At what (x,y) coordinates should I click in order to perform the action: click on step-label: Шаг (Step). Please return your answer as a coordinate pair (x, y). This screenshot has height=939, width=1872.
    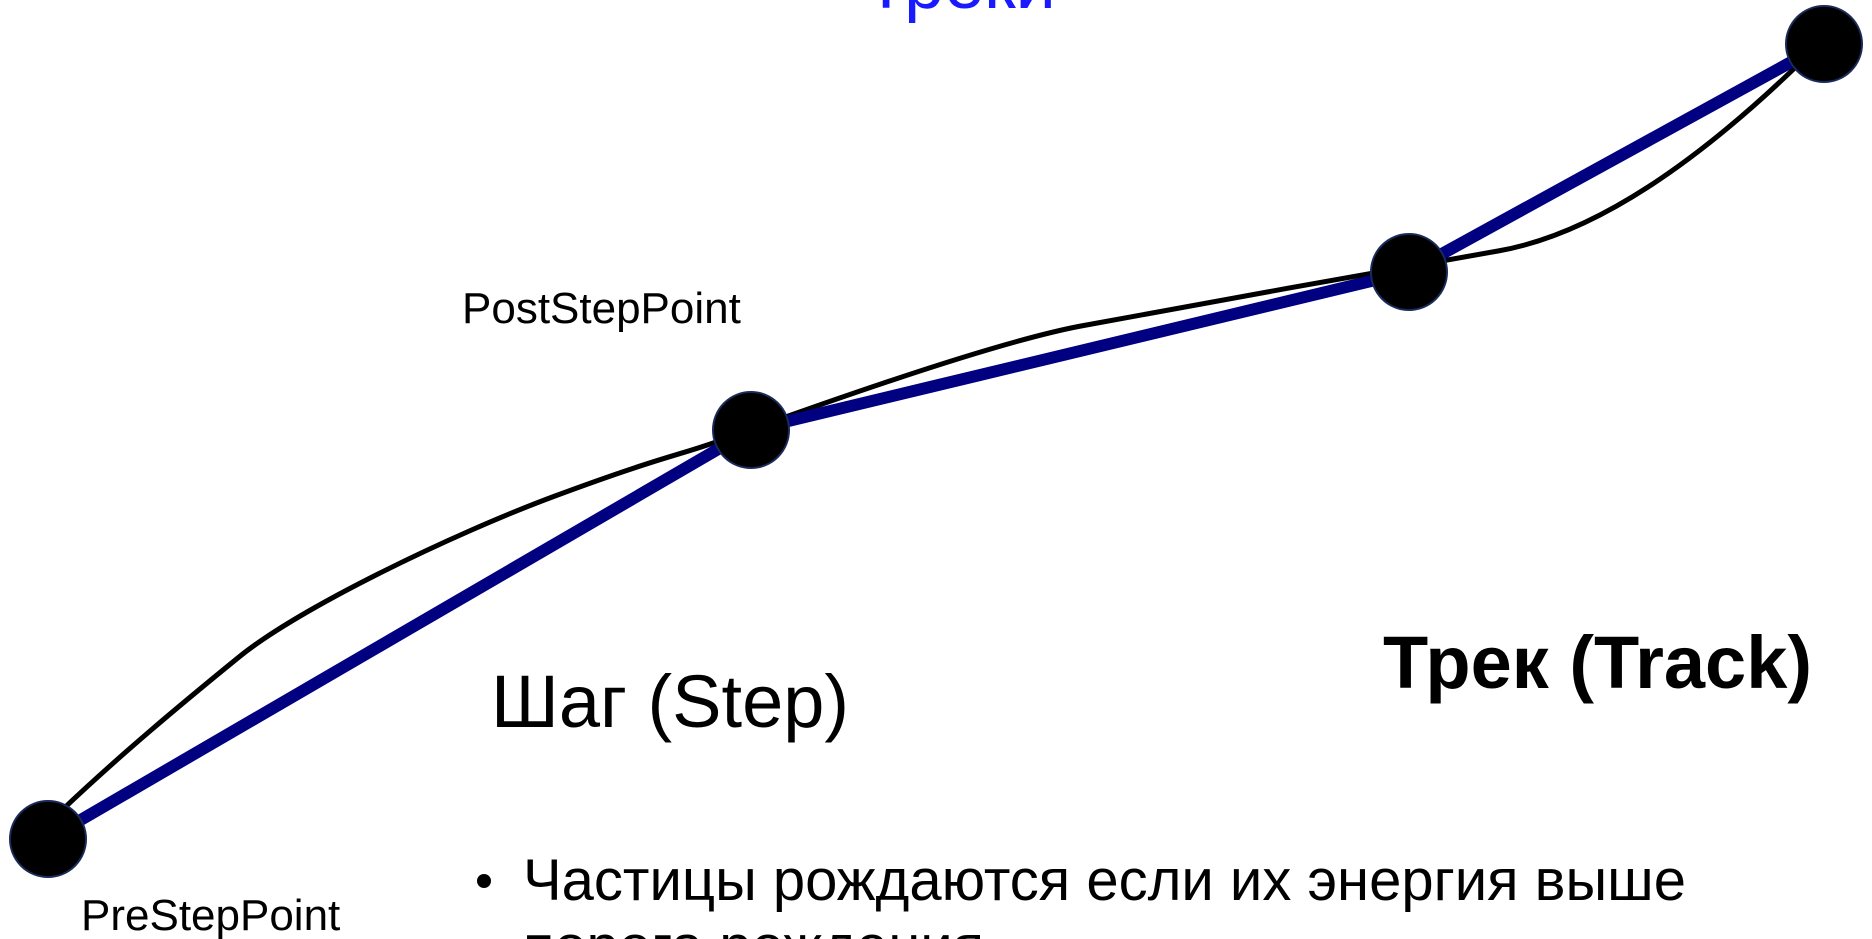
    Looking at the image, I should click on (670, 701).